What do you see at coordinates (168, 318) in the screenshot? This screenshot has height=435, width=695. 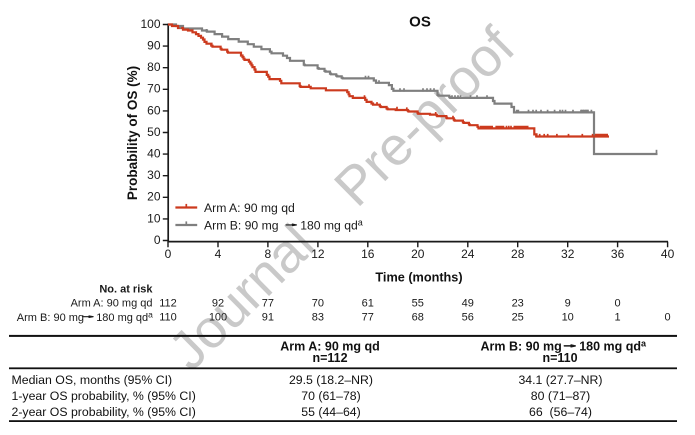 I see `svg-text: 110` at bounding box center [168, 318].